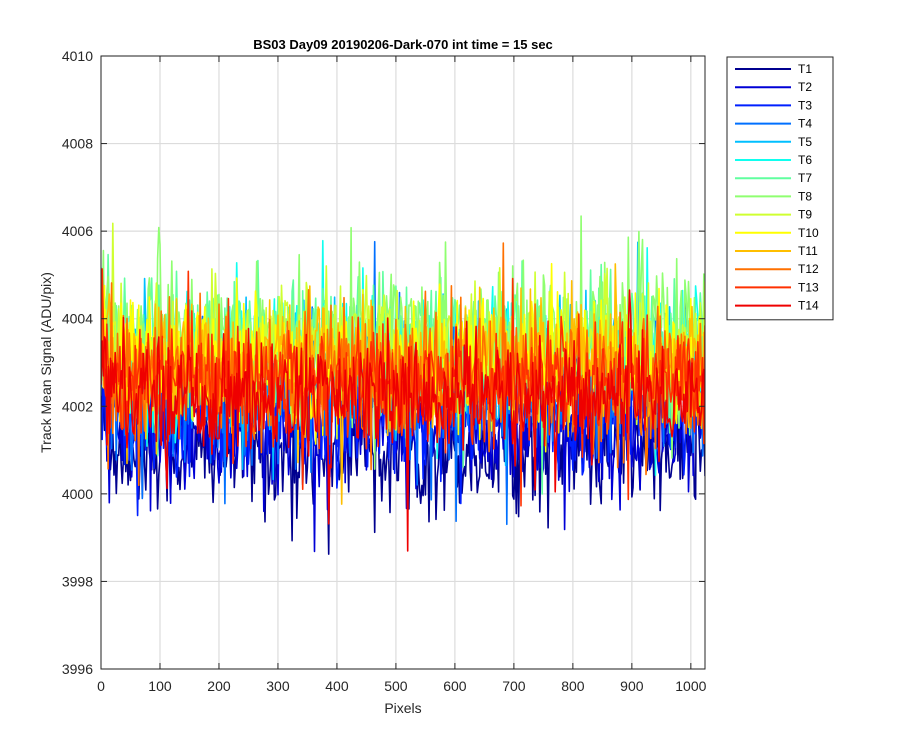 The height and width of the screenshot is (750, 900). I want to click on y-tick-label: 4006, so click(77, 231).